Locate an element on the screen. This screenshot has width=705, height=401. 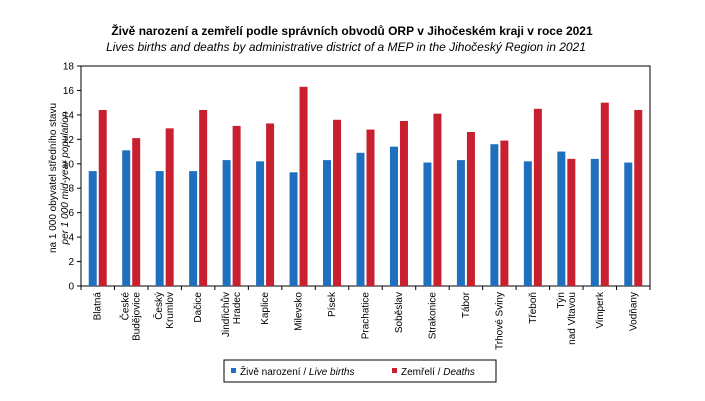
x-category-label: Vimperk is located at coordinates (600, 309).